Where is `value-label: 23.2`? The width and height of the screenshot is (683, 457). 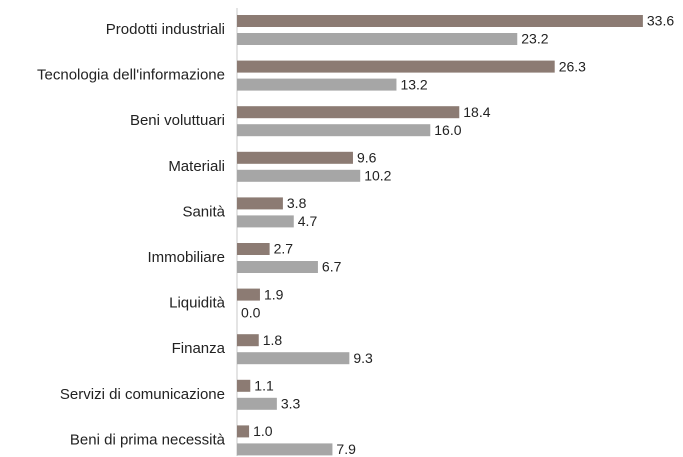
value-label: 23.2 is located at coordinates (534, 39).